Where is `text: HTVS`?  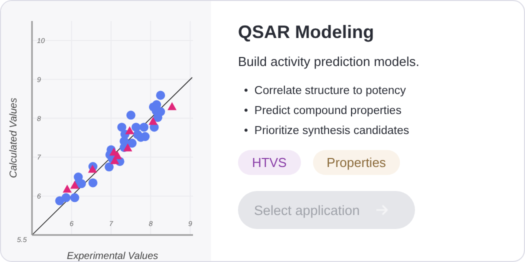
text: HTVS is located at coordinates (269, 162).